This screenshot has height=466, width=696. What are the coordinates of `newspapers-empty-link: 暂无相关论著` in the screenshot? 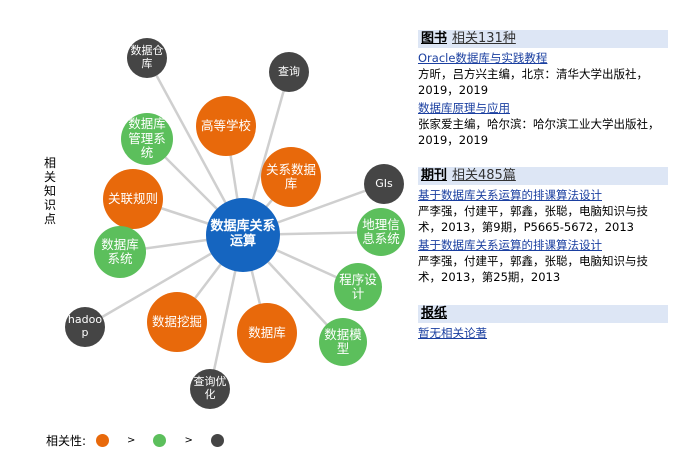 It's located at (452, 333).